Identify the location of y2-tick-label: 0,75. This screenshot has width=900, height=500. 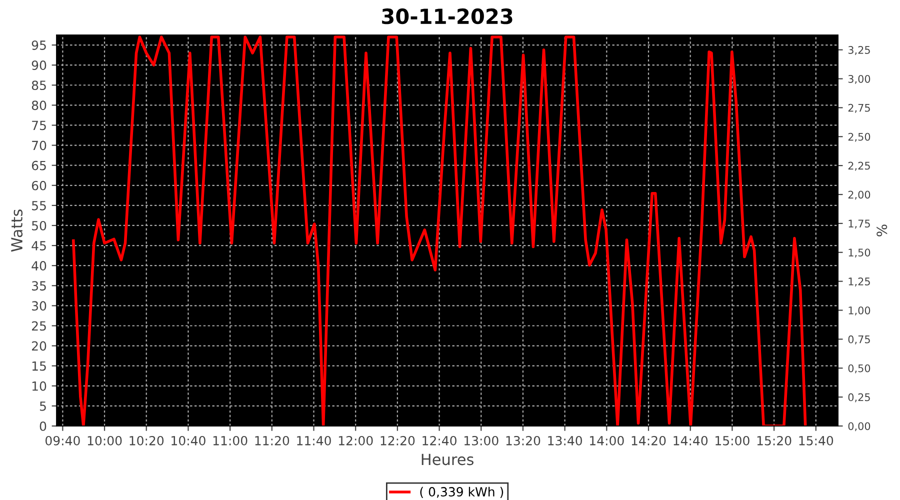
(859, 339).